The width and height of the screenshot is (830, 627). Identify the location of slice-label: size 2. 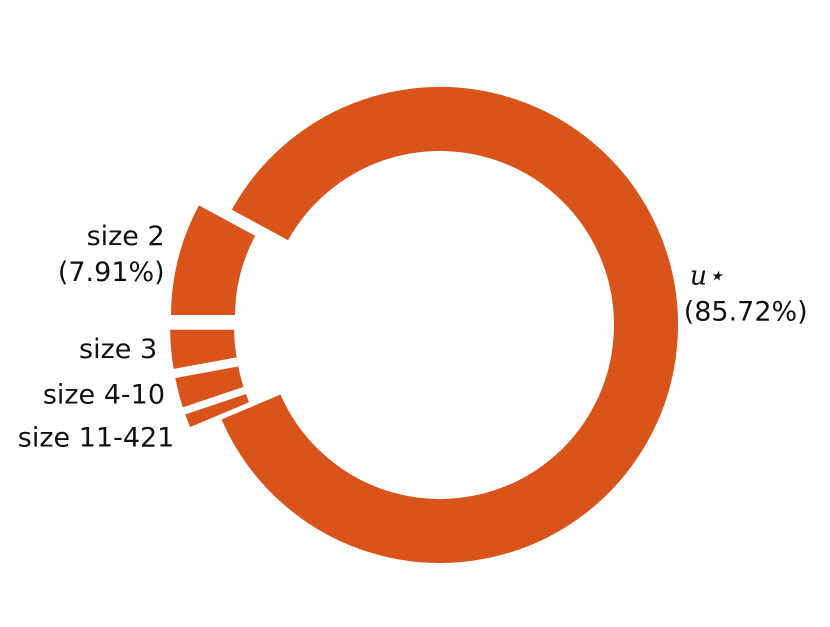
(126, 236).